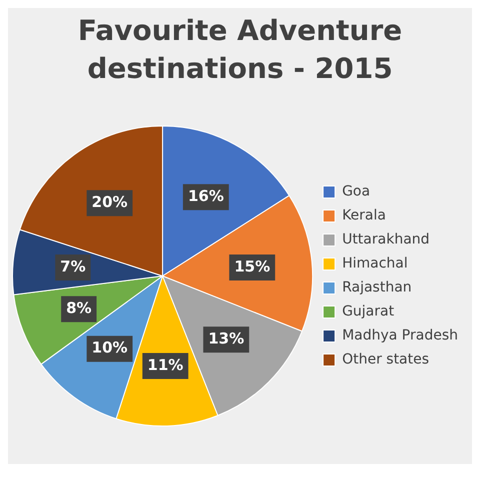  What do you see at coordinates (386, 240) in the screenshot?
I see `legend-label: Uttarakhand` at bounding box center [386, 240].